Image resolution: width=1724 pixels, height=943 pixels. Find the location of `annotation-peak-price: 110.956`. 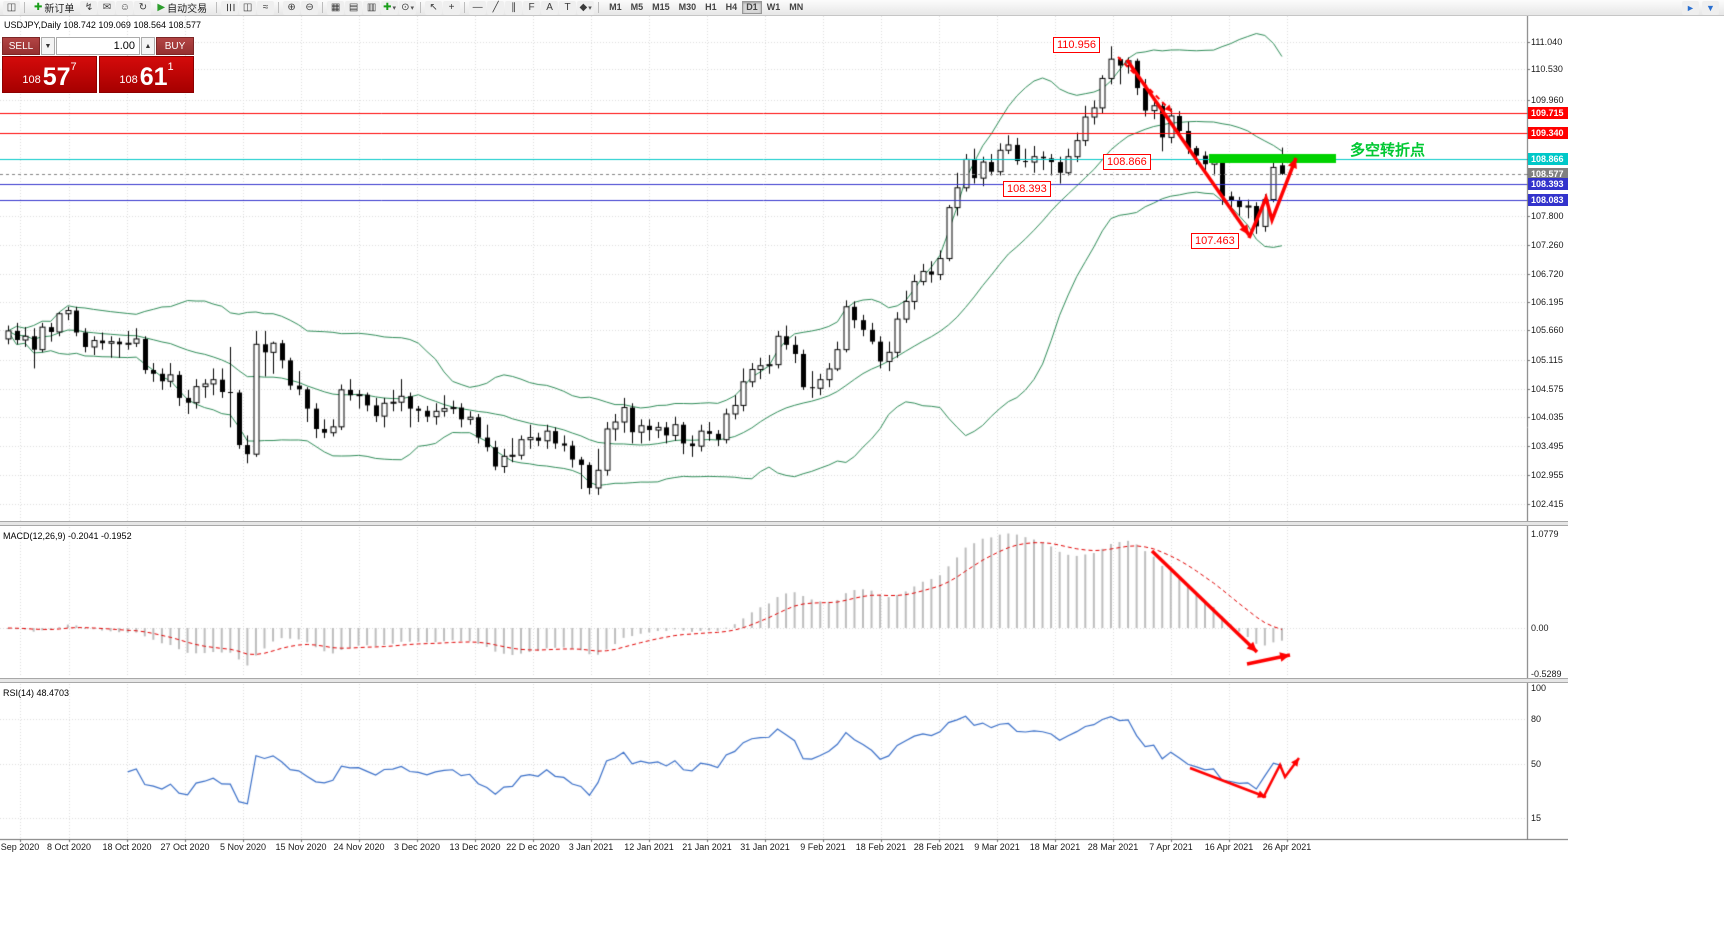

annotation-peak-price: 110.956 is located at coordinates (1076, 45).